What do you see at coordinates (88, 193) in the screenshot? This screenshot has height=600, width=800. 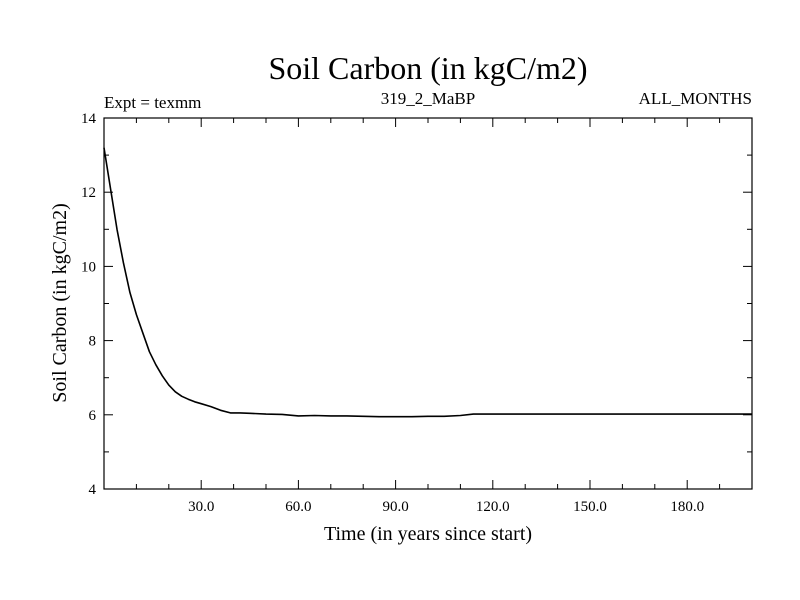 I see `y-tick-label: 12` at bounding box center [88, 193].